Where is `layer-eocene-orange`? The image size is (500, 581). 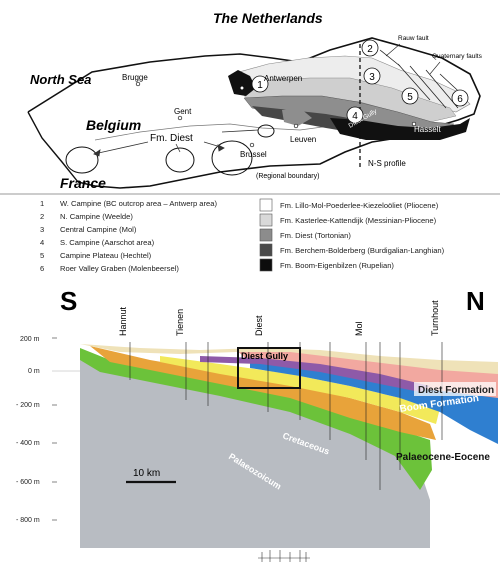 layer-eocene-orange is located at coordinates (263, 393).